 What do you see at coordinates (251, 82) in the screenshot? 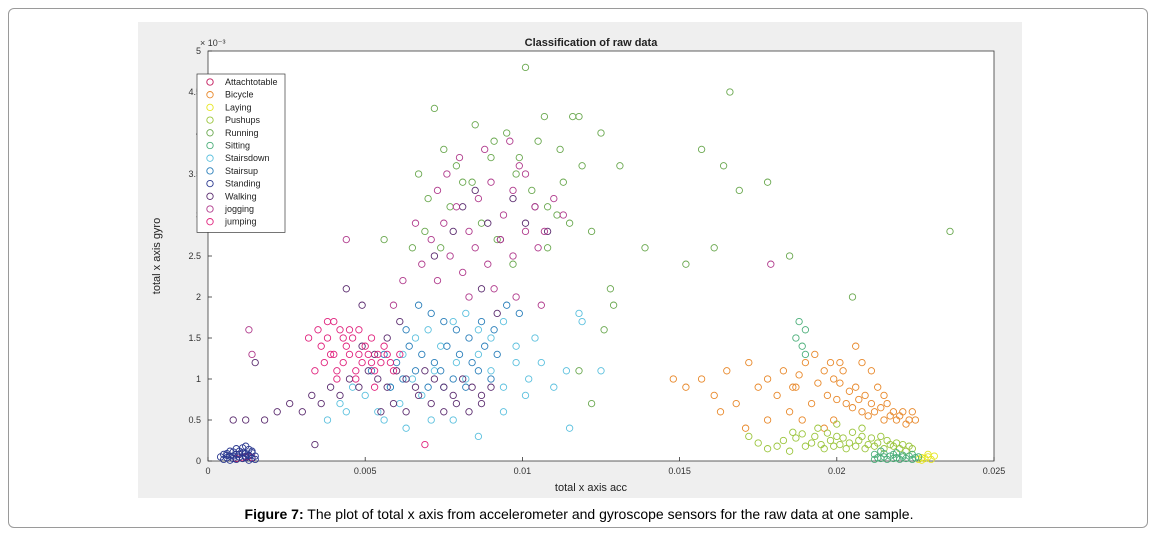
I see `legend-label: Attachtotable` at bounding box center [251, 82].